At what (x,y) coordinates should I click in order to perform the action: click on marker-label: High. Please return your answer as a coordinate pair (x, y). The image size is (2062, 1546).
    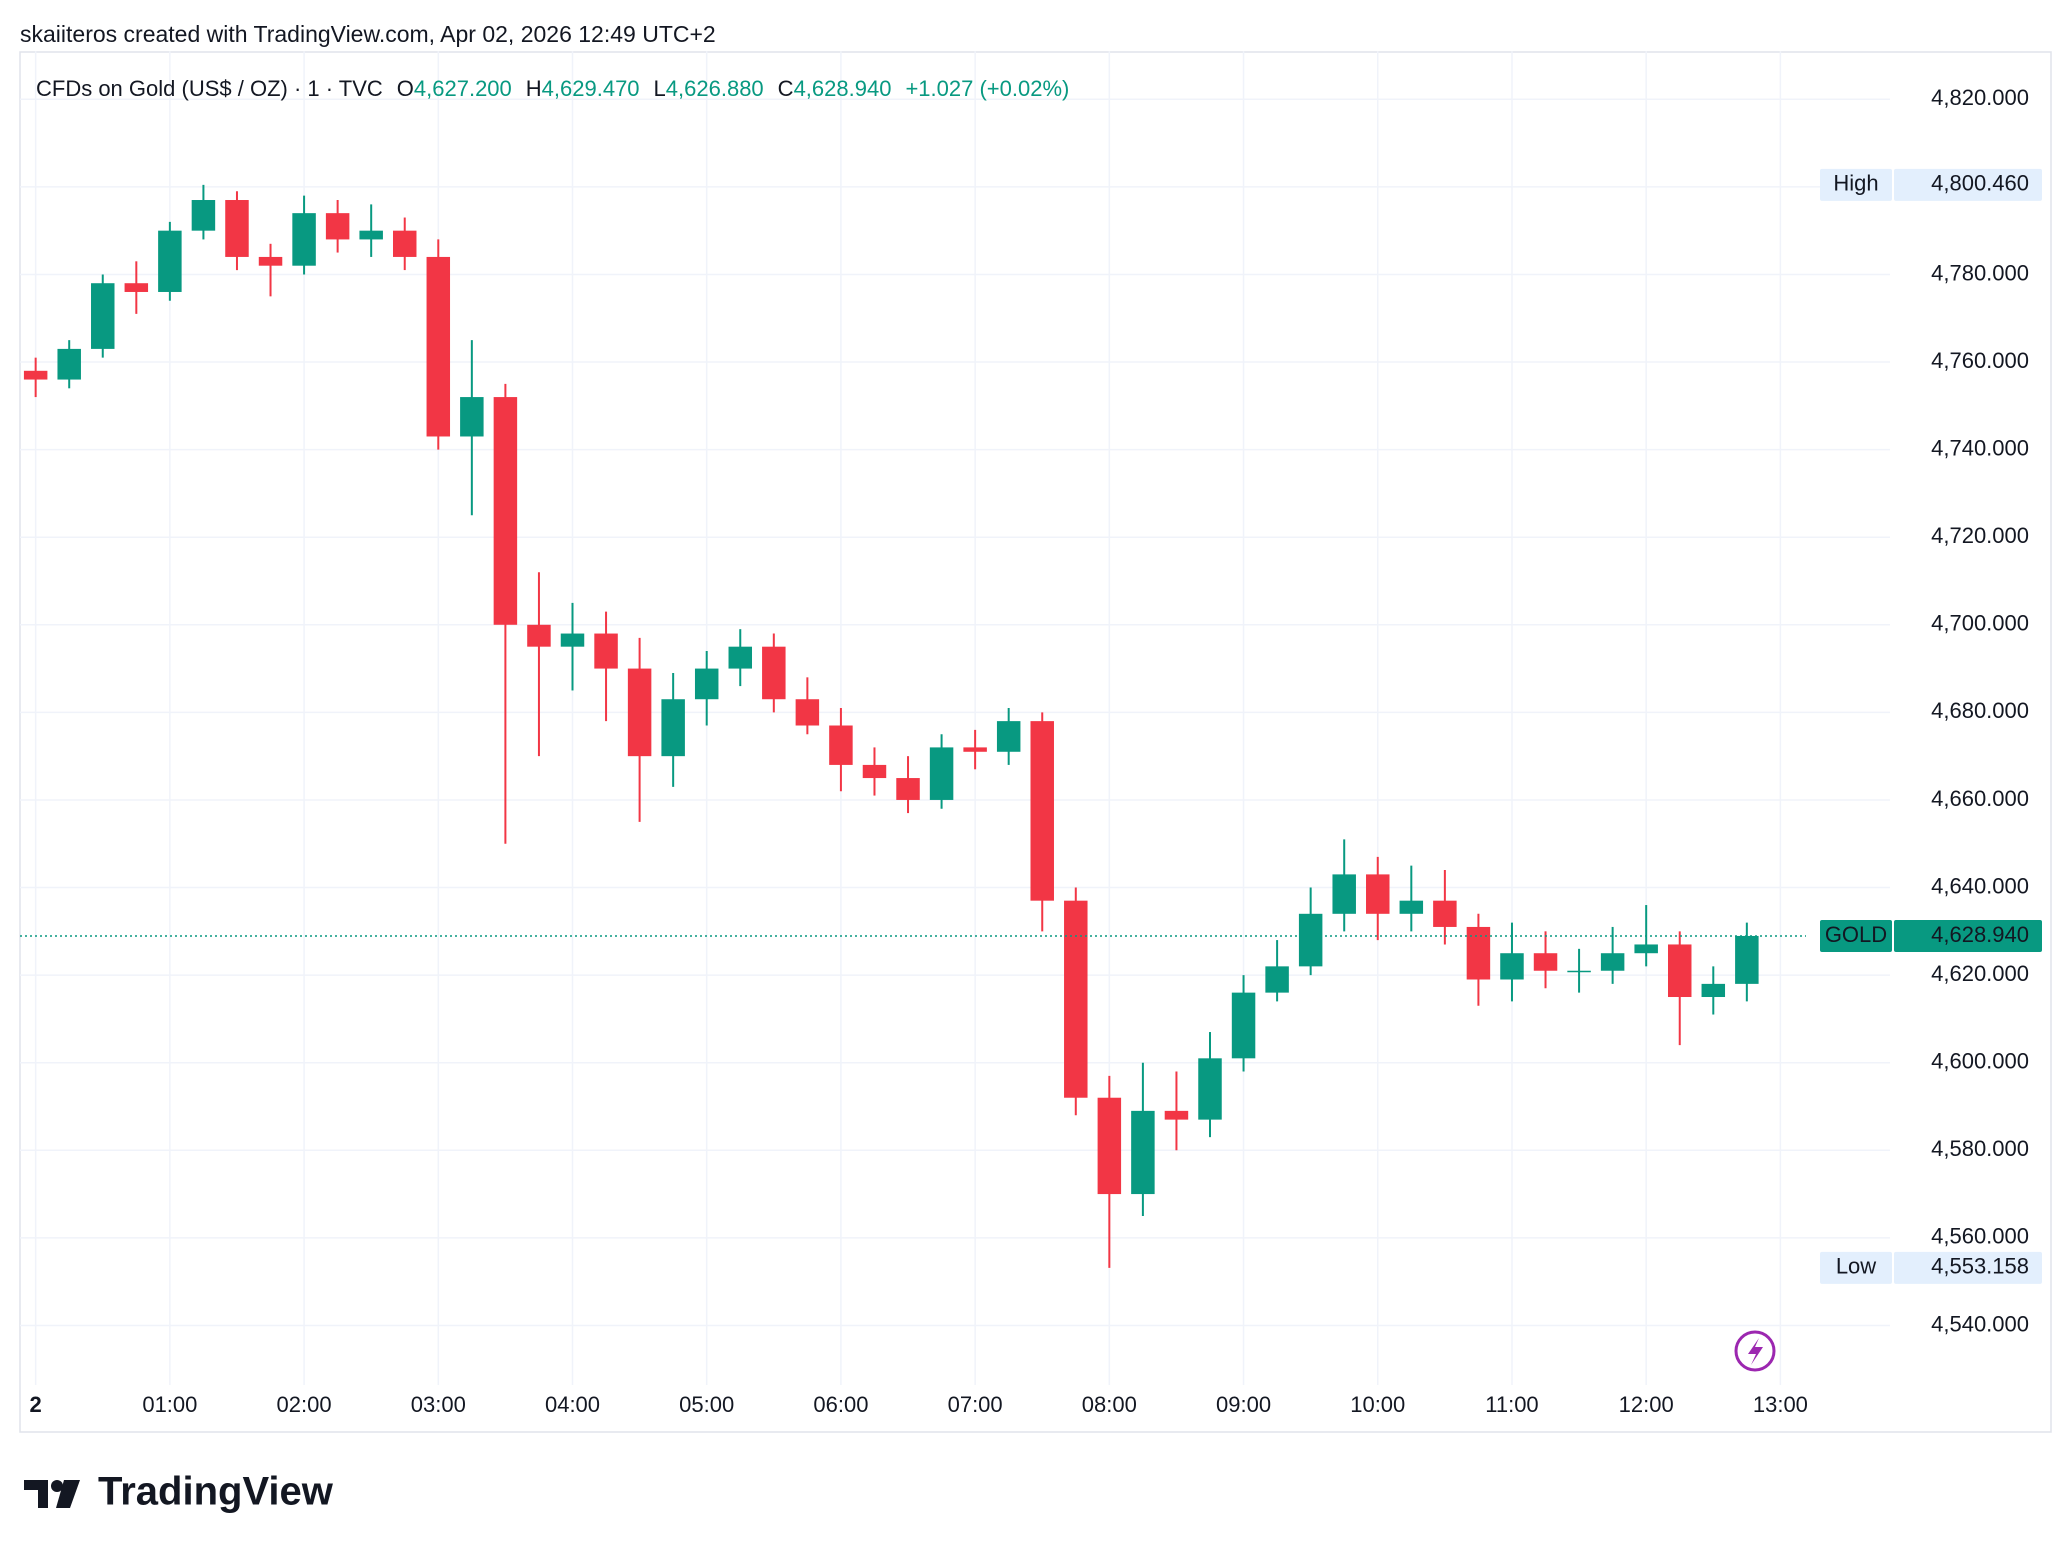
    Looking at the image, I should click on (1855, 183).